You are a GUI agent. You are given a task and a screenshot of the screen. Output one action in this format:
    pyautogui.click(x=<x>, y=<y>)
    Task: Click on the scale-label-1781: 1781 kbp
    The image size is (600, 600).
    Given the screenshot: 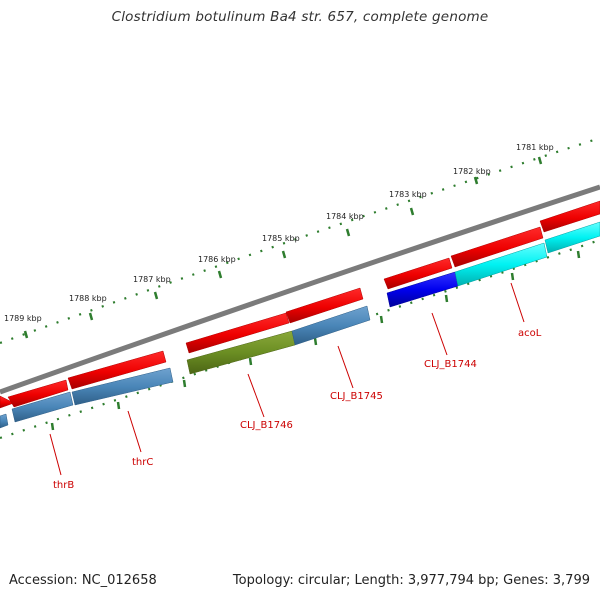 What is the action you would take?
    pyautogui.click(x=535, y=147)
    